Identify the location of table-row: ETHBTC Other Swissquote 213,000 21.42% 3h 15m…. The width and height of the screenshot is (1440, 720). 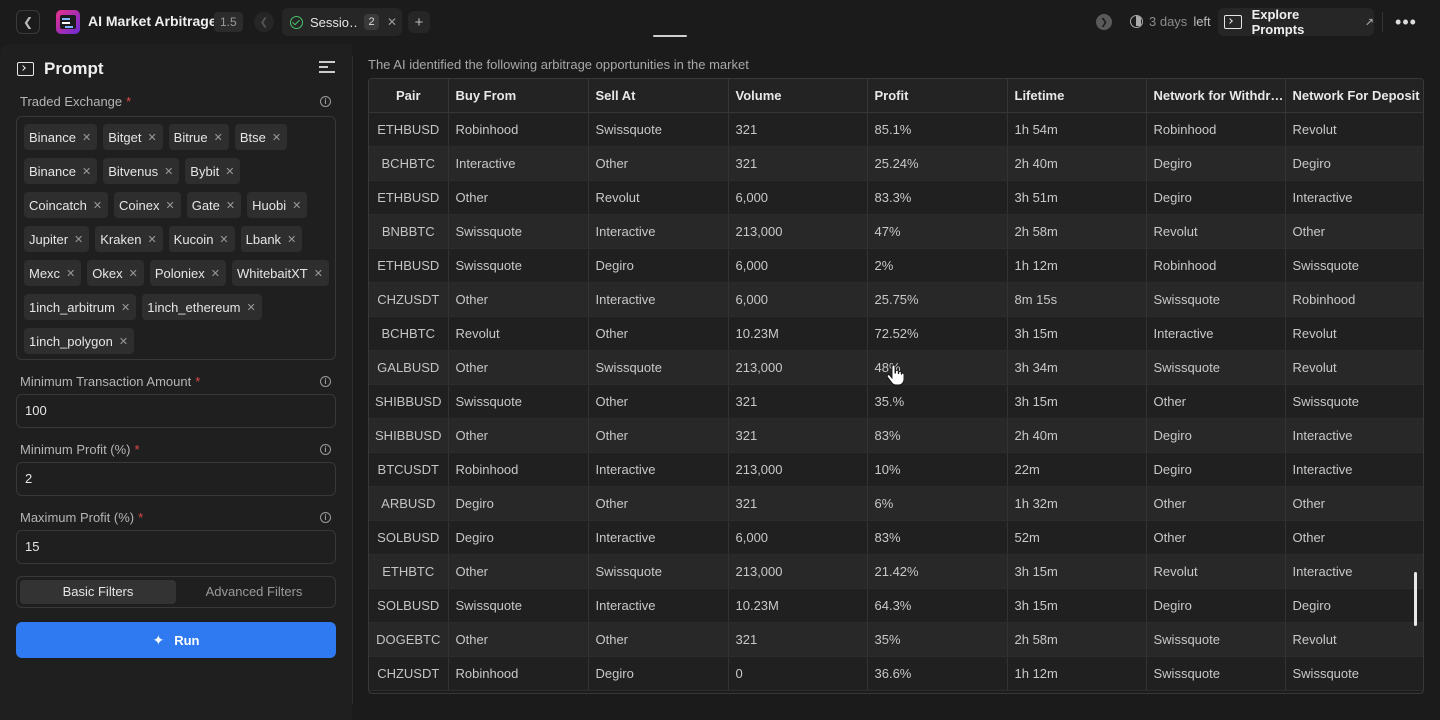
(896, 571).